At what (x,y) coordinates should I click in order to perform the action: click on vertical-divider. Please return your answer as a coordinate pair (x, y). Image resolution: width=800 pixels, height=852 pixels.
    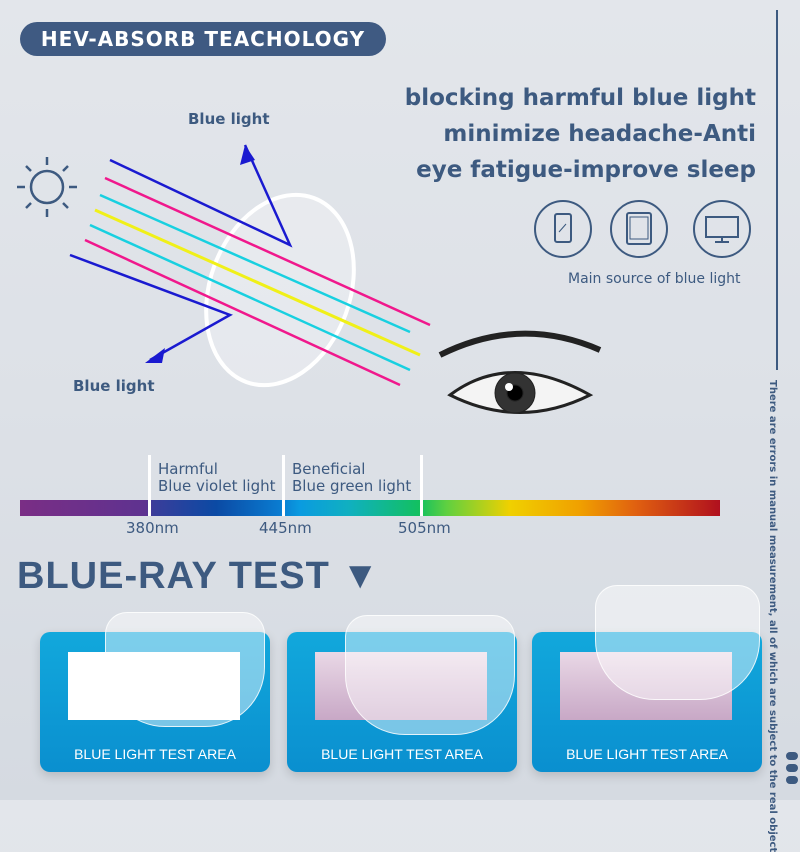
    Looking at the image, I should click on (777, 190).